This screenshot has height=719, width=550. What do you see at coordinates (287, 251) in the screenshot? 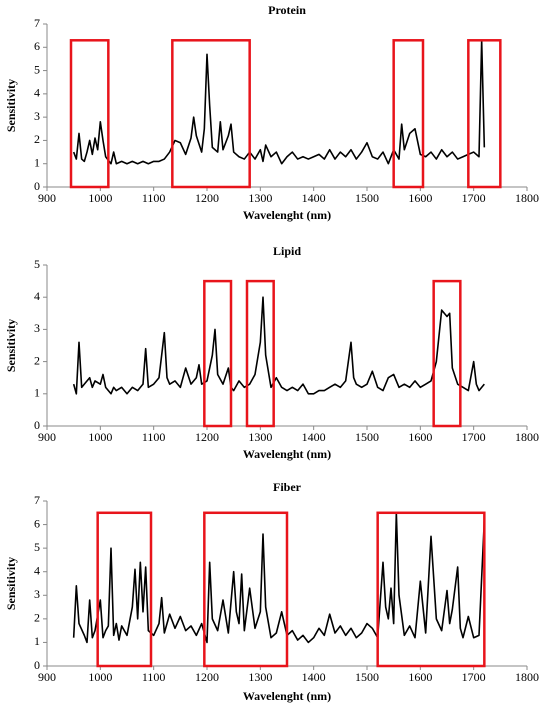
I see `chart-title: Lipid` at bounding box center [287, 251].